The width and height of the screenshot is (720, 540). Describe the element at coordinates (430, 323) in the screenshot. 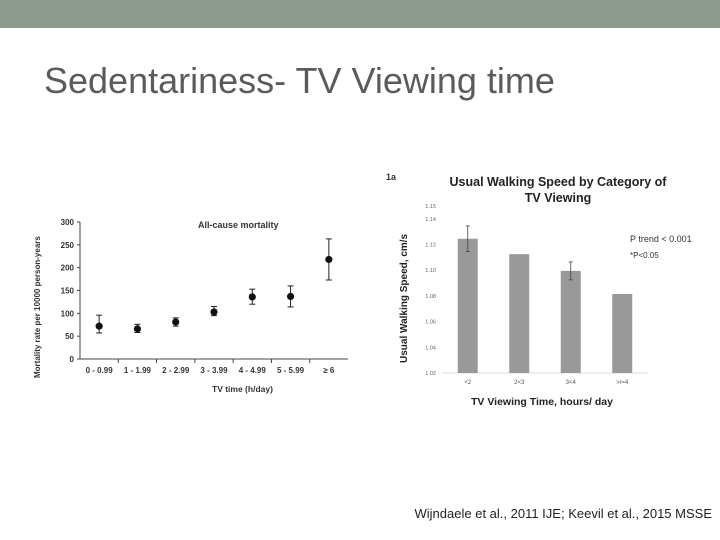

I see `chart2-y-tick-label: 1.06` at that location.